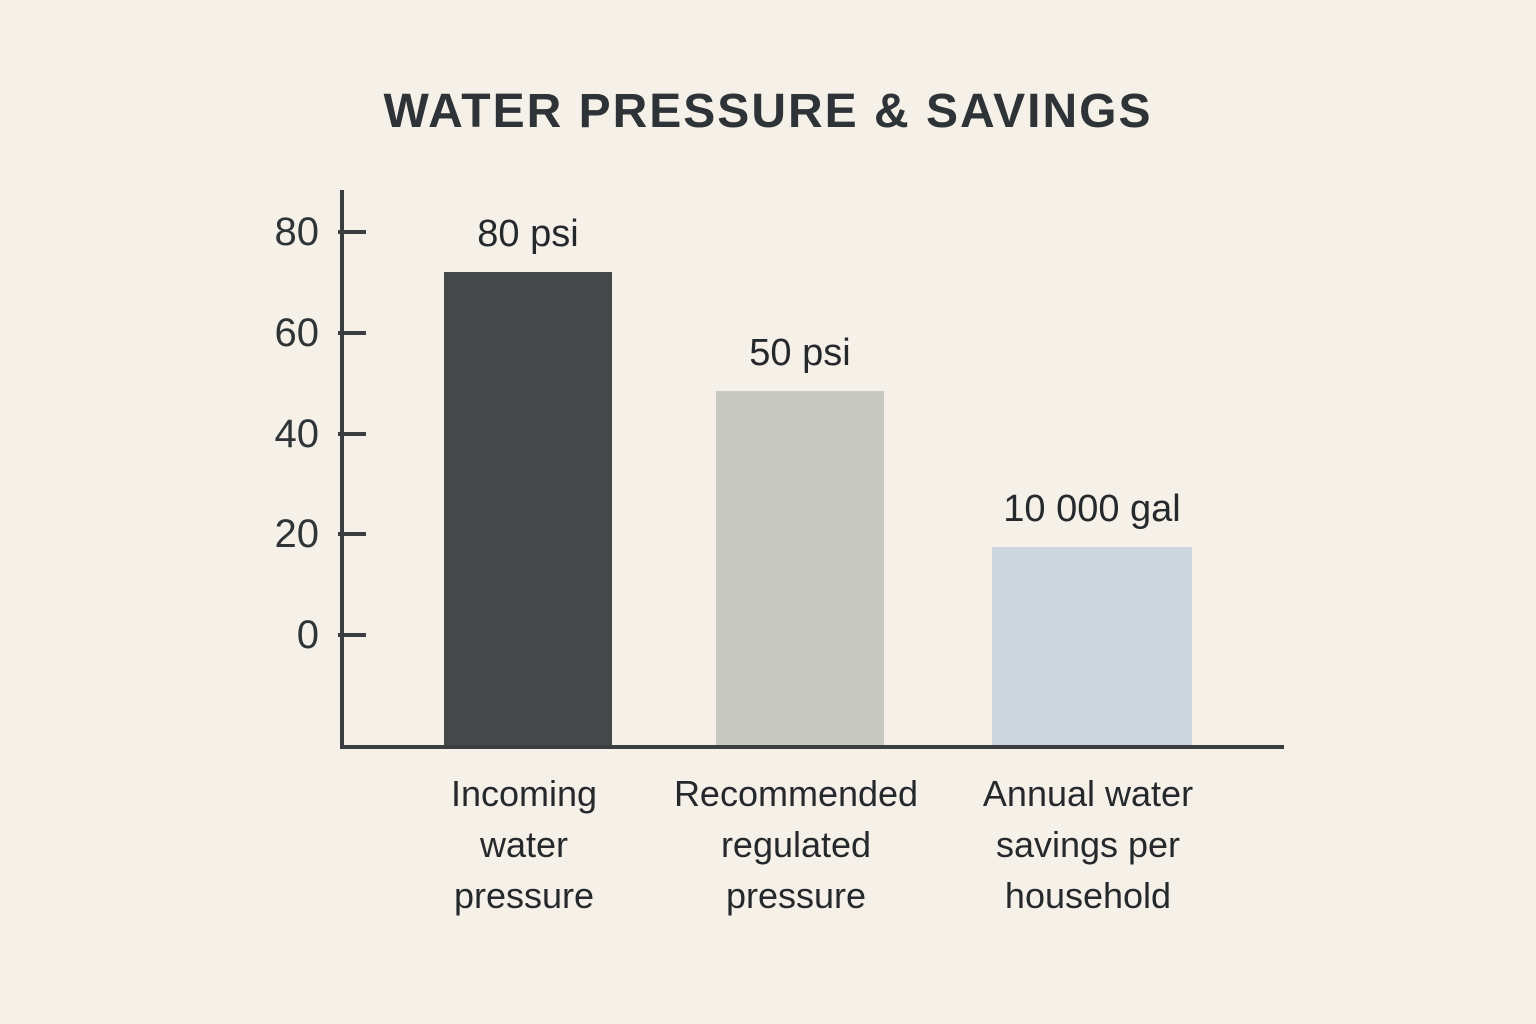  Describe the element at coordinates (1092, 645) in the screenshot. I see `bar-annual-water-savings` at that location.